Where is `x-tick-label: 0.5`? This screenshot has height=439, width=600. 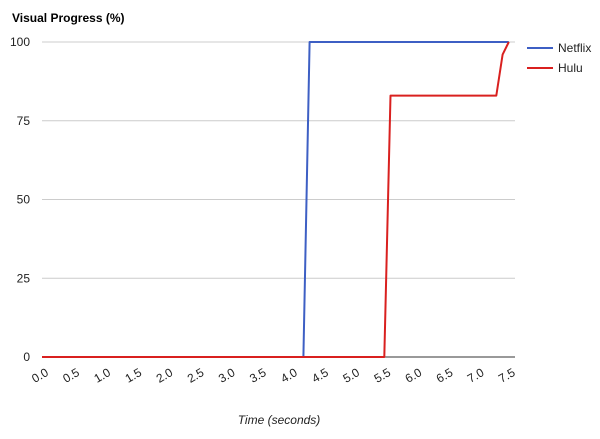 x-tick-label: 0.5 is located at coordinates (71, 375).